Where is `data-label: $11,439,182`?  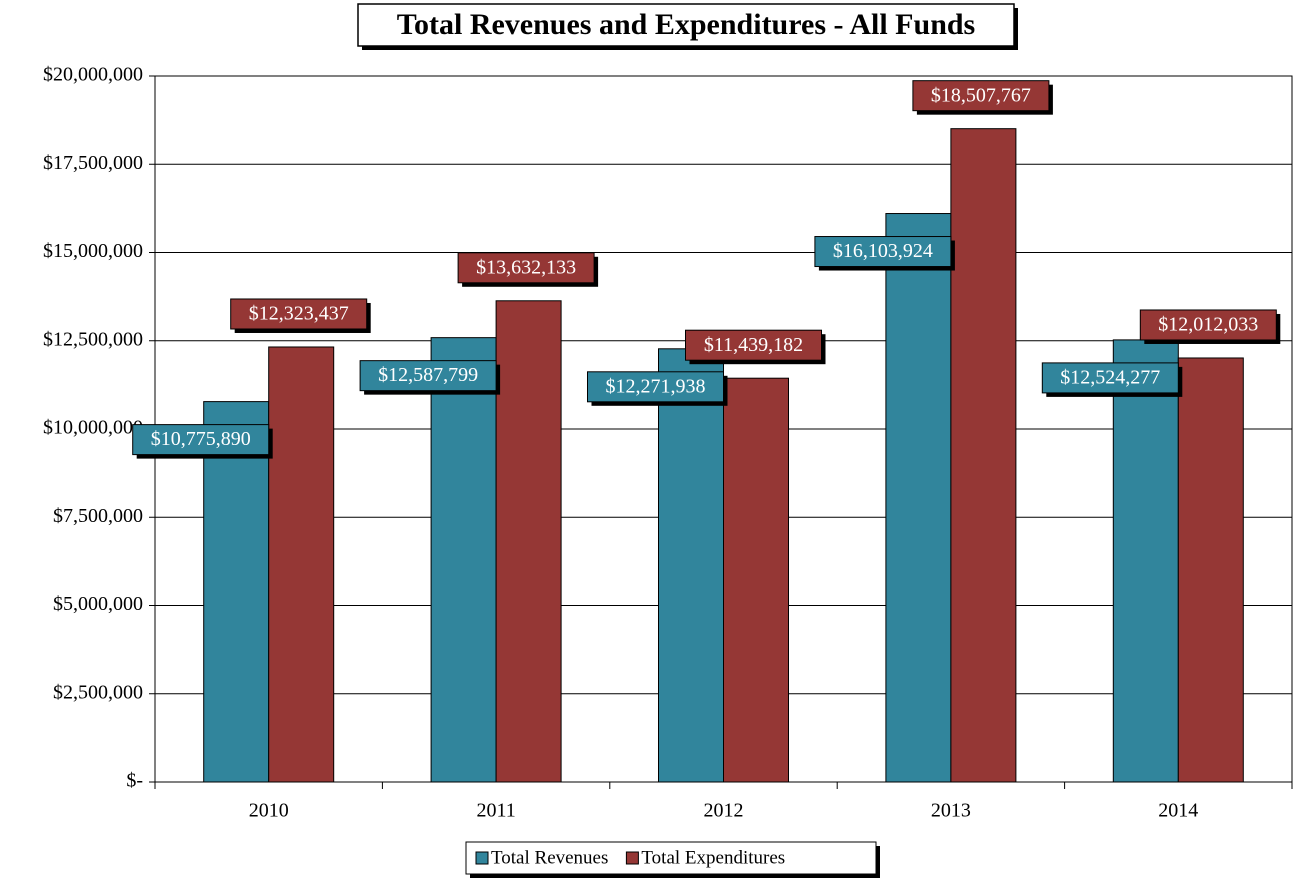 data-label: $11,439,182 is located at coordinates (753, 345).